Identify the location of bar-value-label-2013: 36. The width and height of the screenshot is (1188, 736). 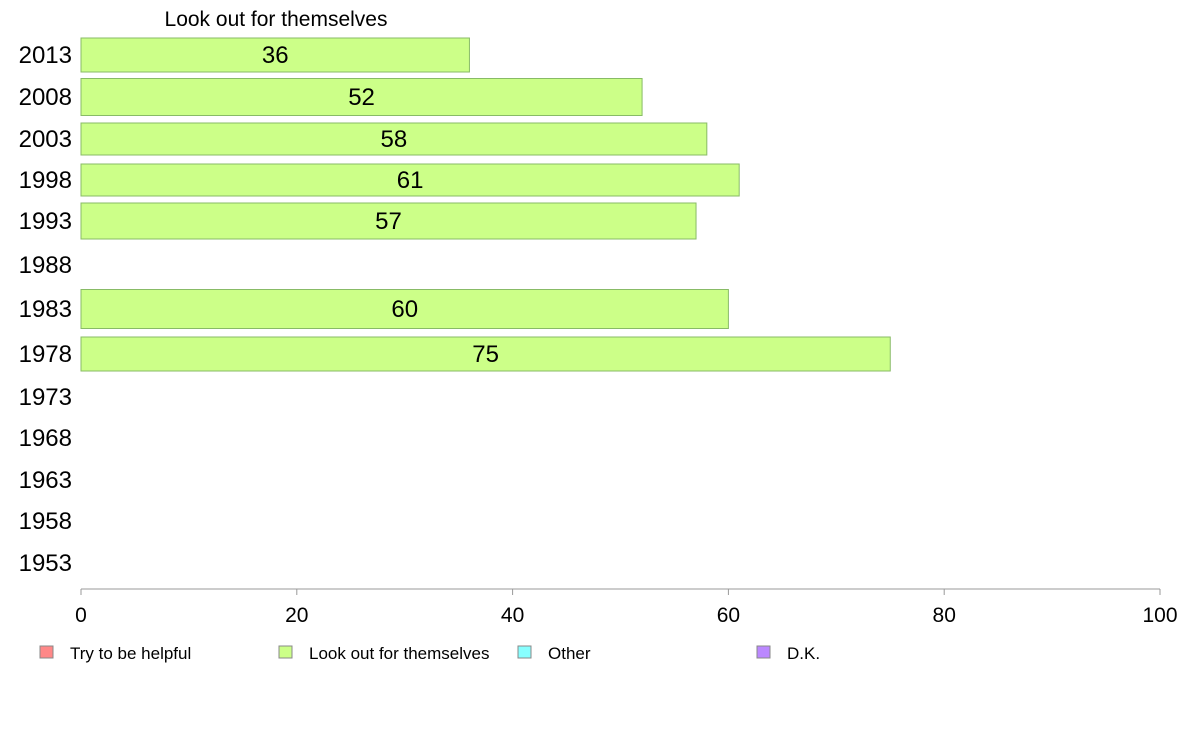
(275, 55).